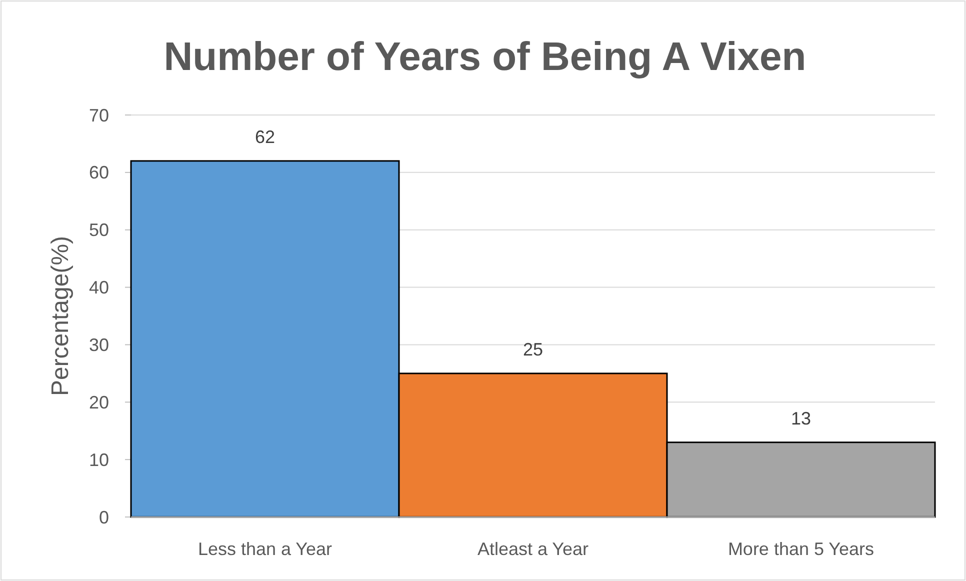 Image resolution: width=966 pixels, height=581 pixels. What do you see at coordinates (103, 517) in the screenshot?
I see `y-tick-label: 0` at bounding box center [103, 517].